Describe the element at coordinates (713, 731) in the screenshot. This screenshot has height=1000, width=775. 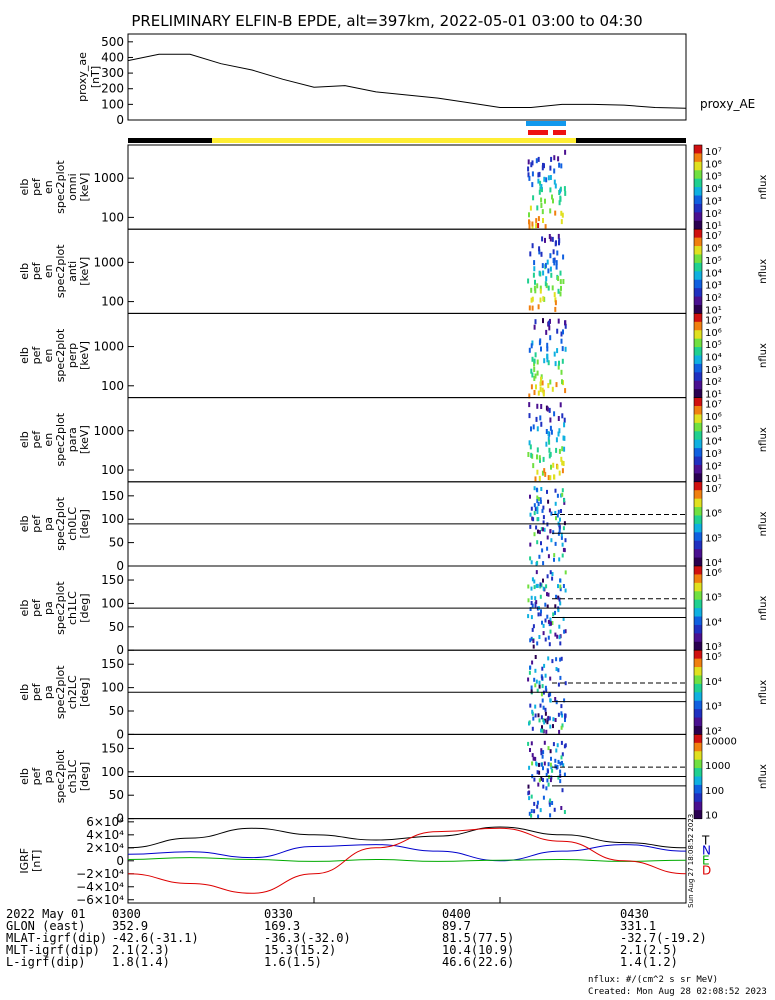
I see `colorbar-tick-label: 10²` at that location.